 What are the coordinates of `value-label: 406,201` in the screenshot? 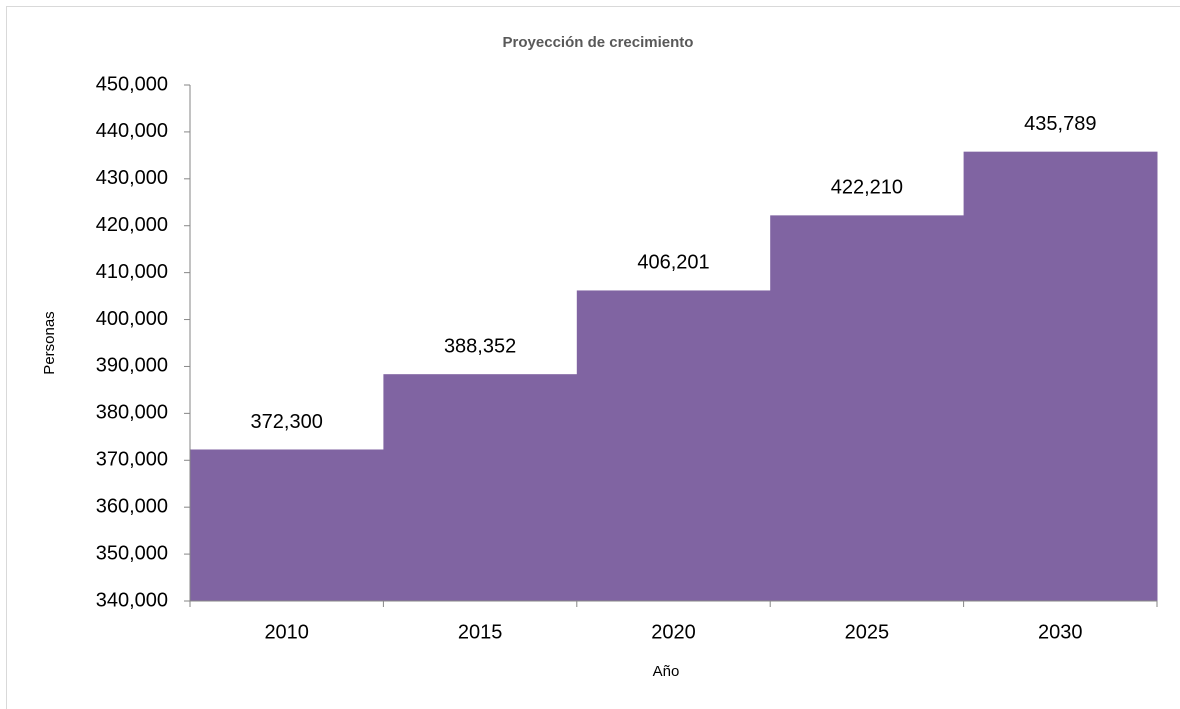 It's located at (673, 263).